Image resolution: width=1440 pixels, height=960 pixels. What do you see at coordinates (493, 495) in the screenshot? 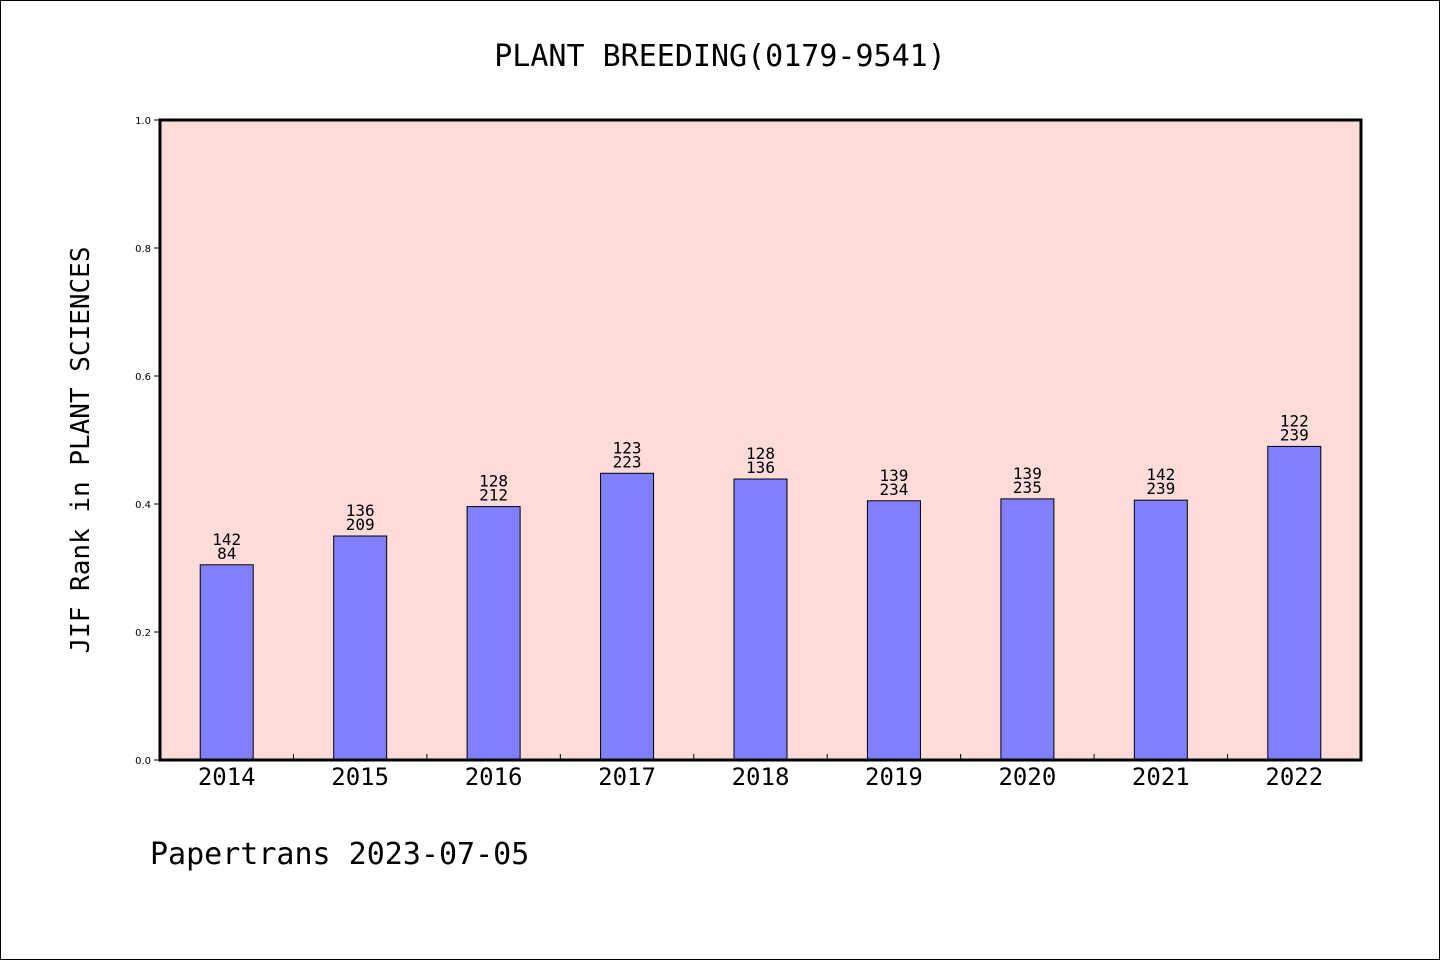
I see `data-label-bottom: 212` at bounding box center [493, 495].